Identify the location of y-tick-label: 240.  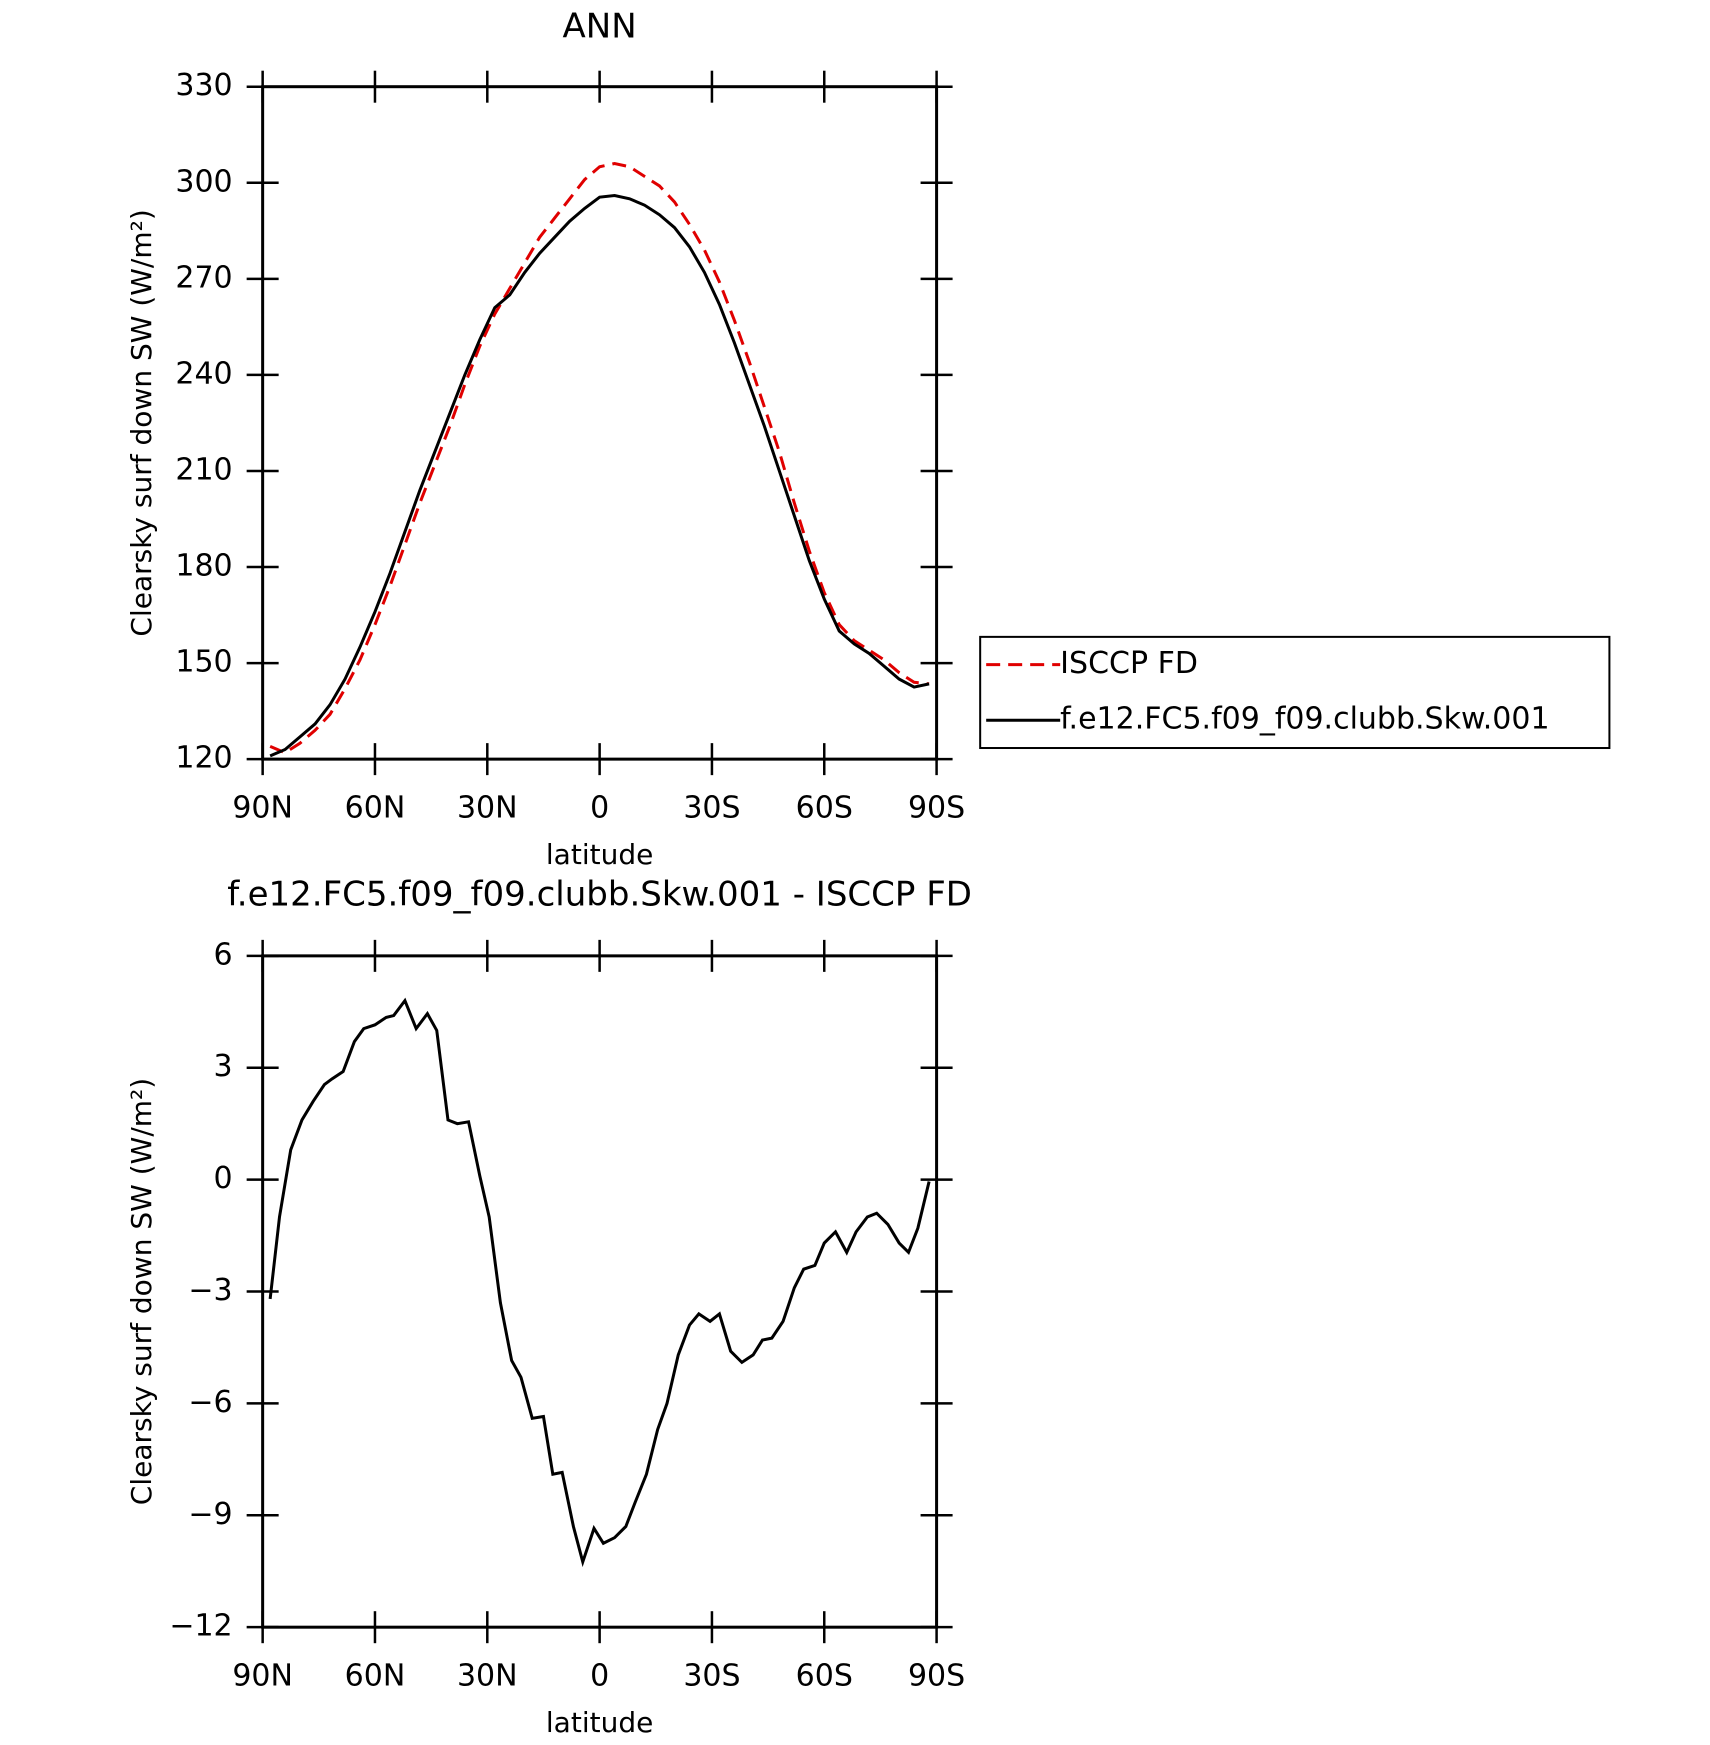
(203, 373).